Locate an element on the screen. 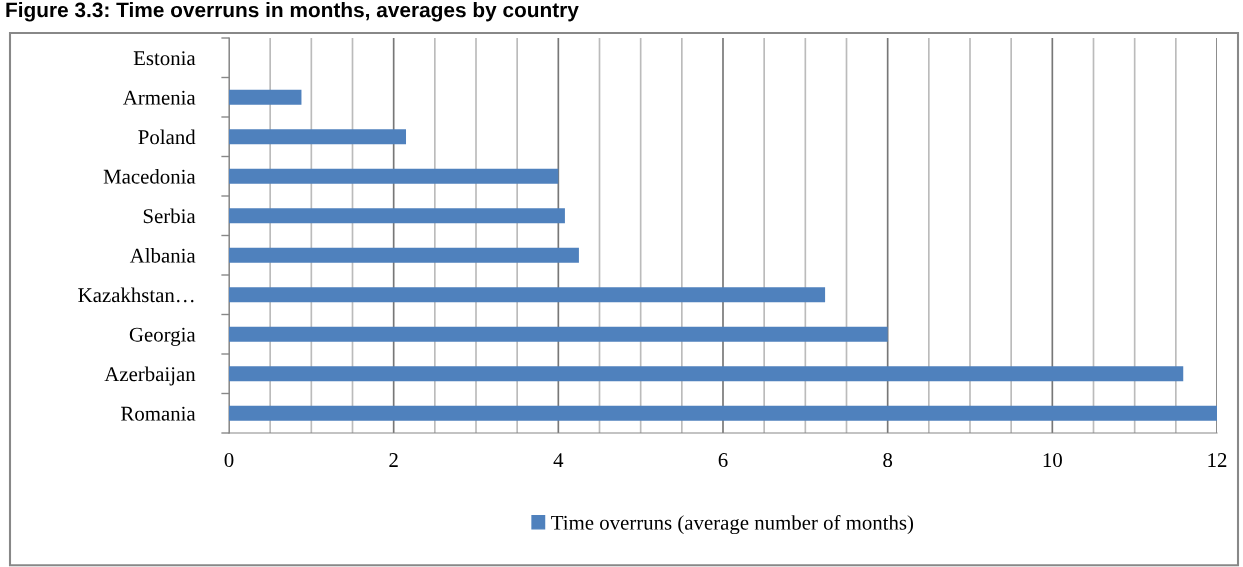  y-tick-label: Azerbaijan is located at coordinates (150, 376).